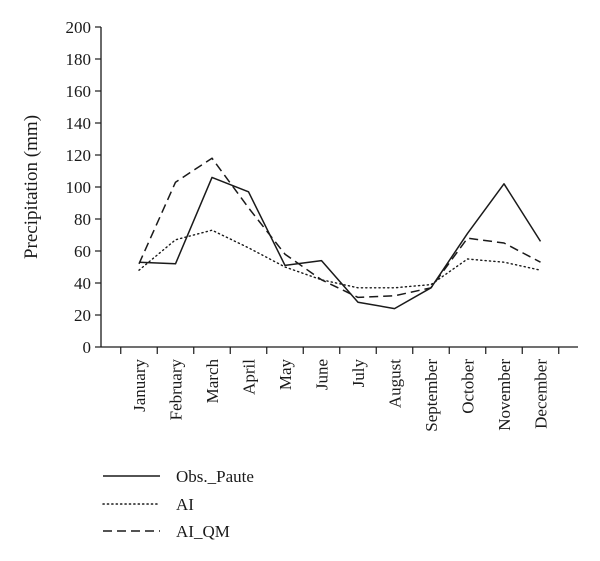  What do you see at coordinates (541, 394) in the screenshot?
I see `x-tick-label: December` at bounding box center [541, 394].